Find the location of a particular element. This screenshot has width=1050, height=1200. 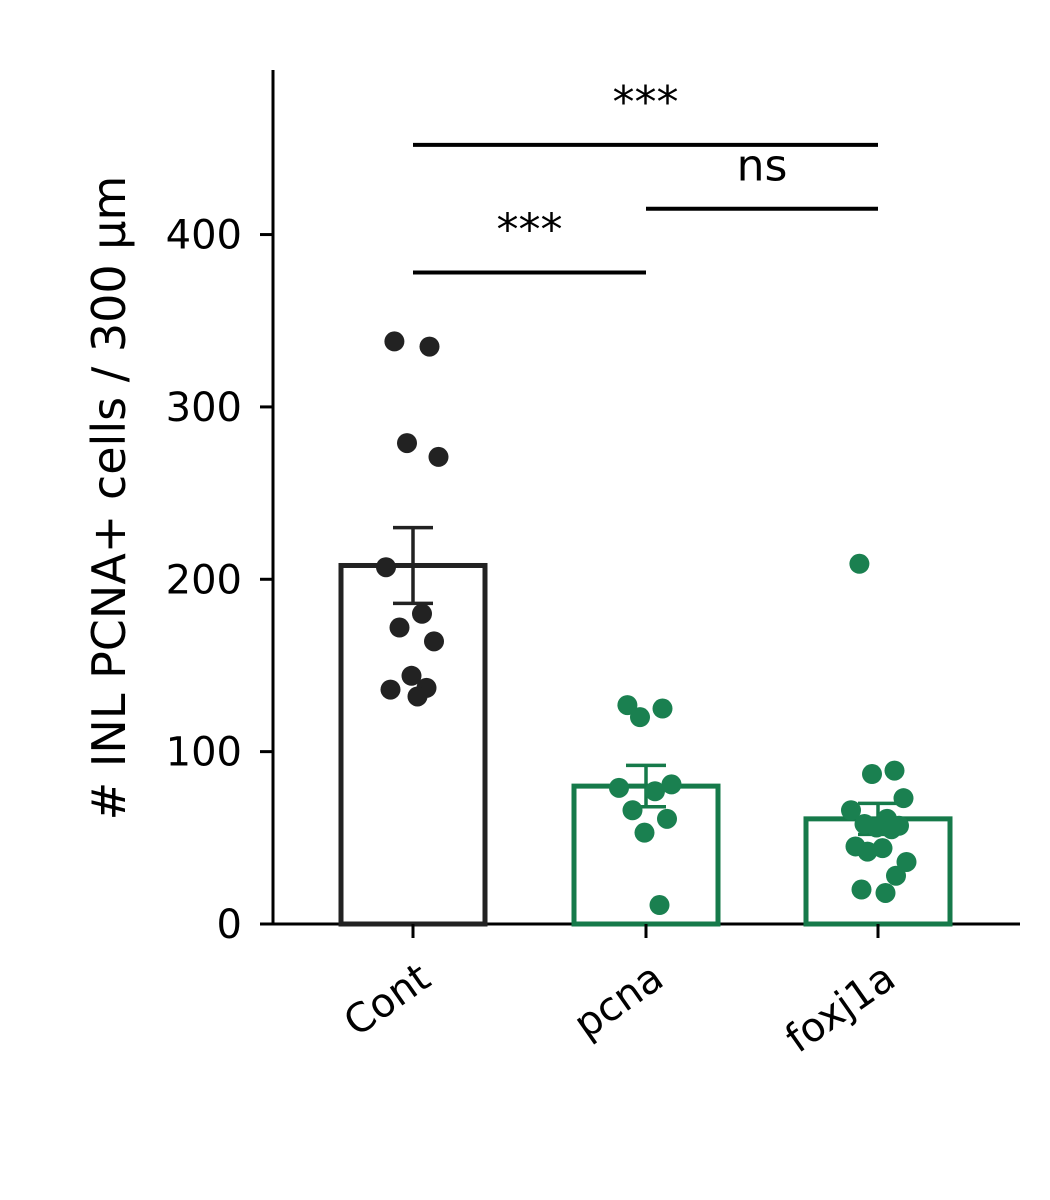

significance-brackets: *** ns *** is located at coordinates (645, 176).